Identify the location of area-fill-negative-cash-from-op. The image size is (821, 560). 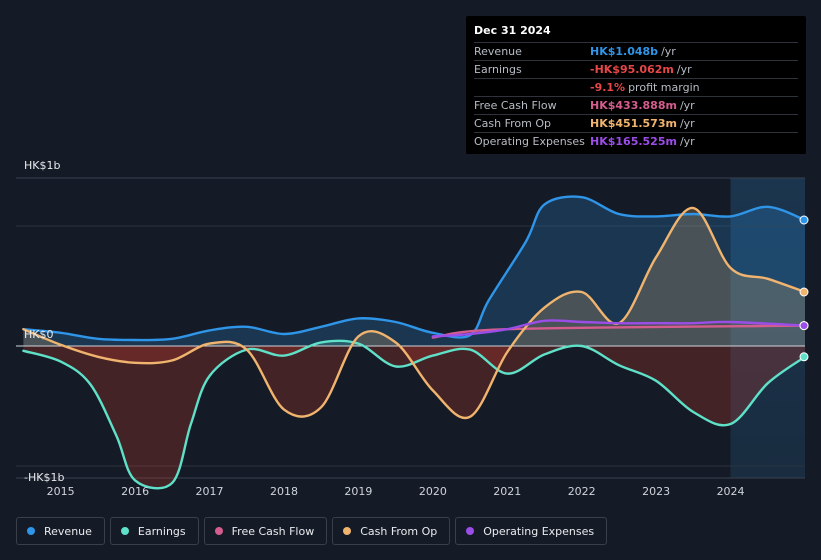
(414, 382).